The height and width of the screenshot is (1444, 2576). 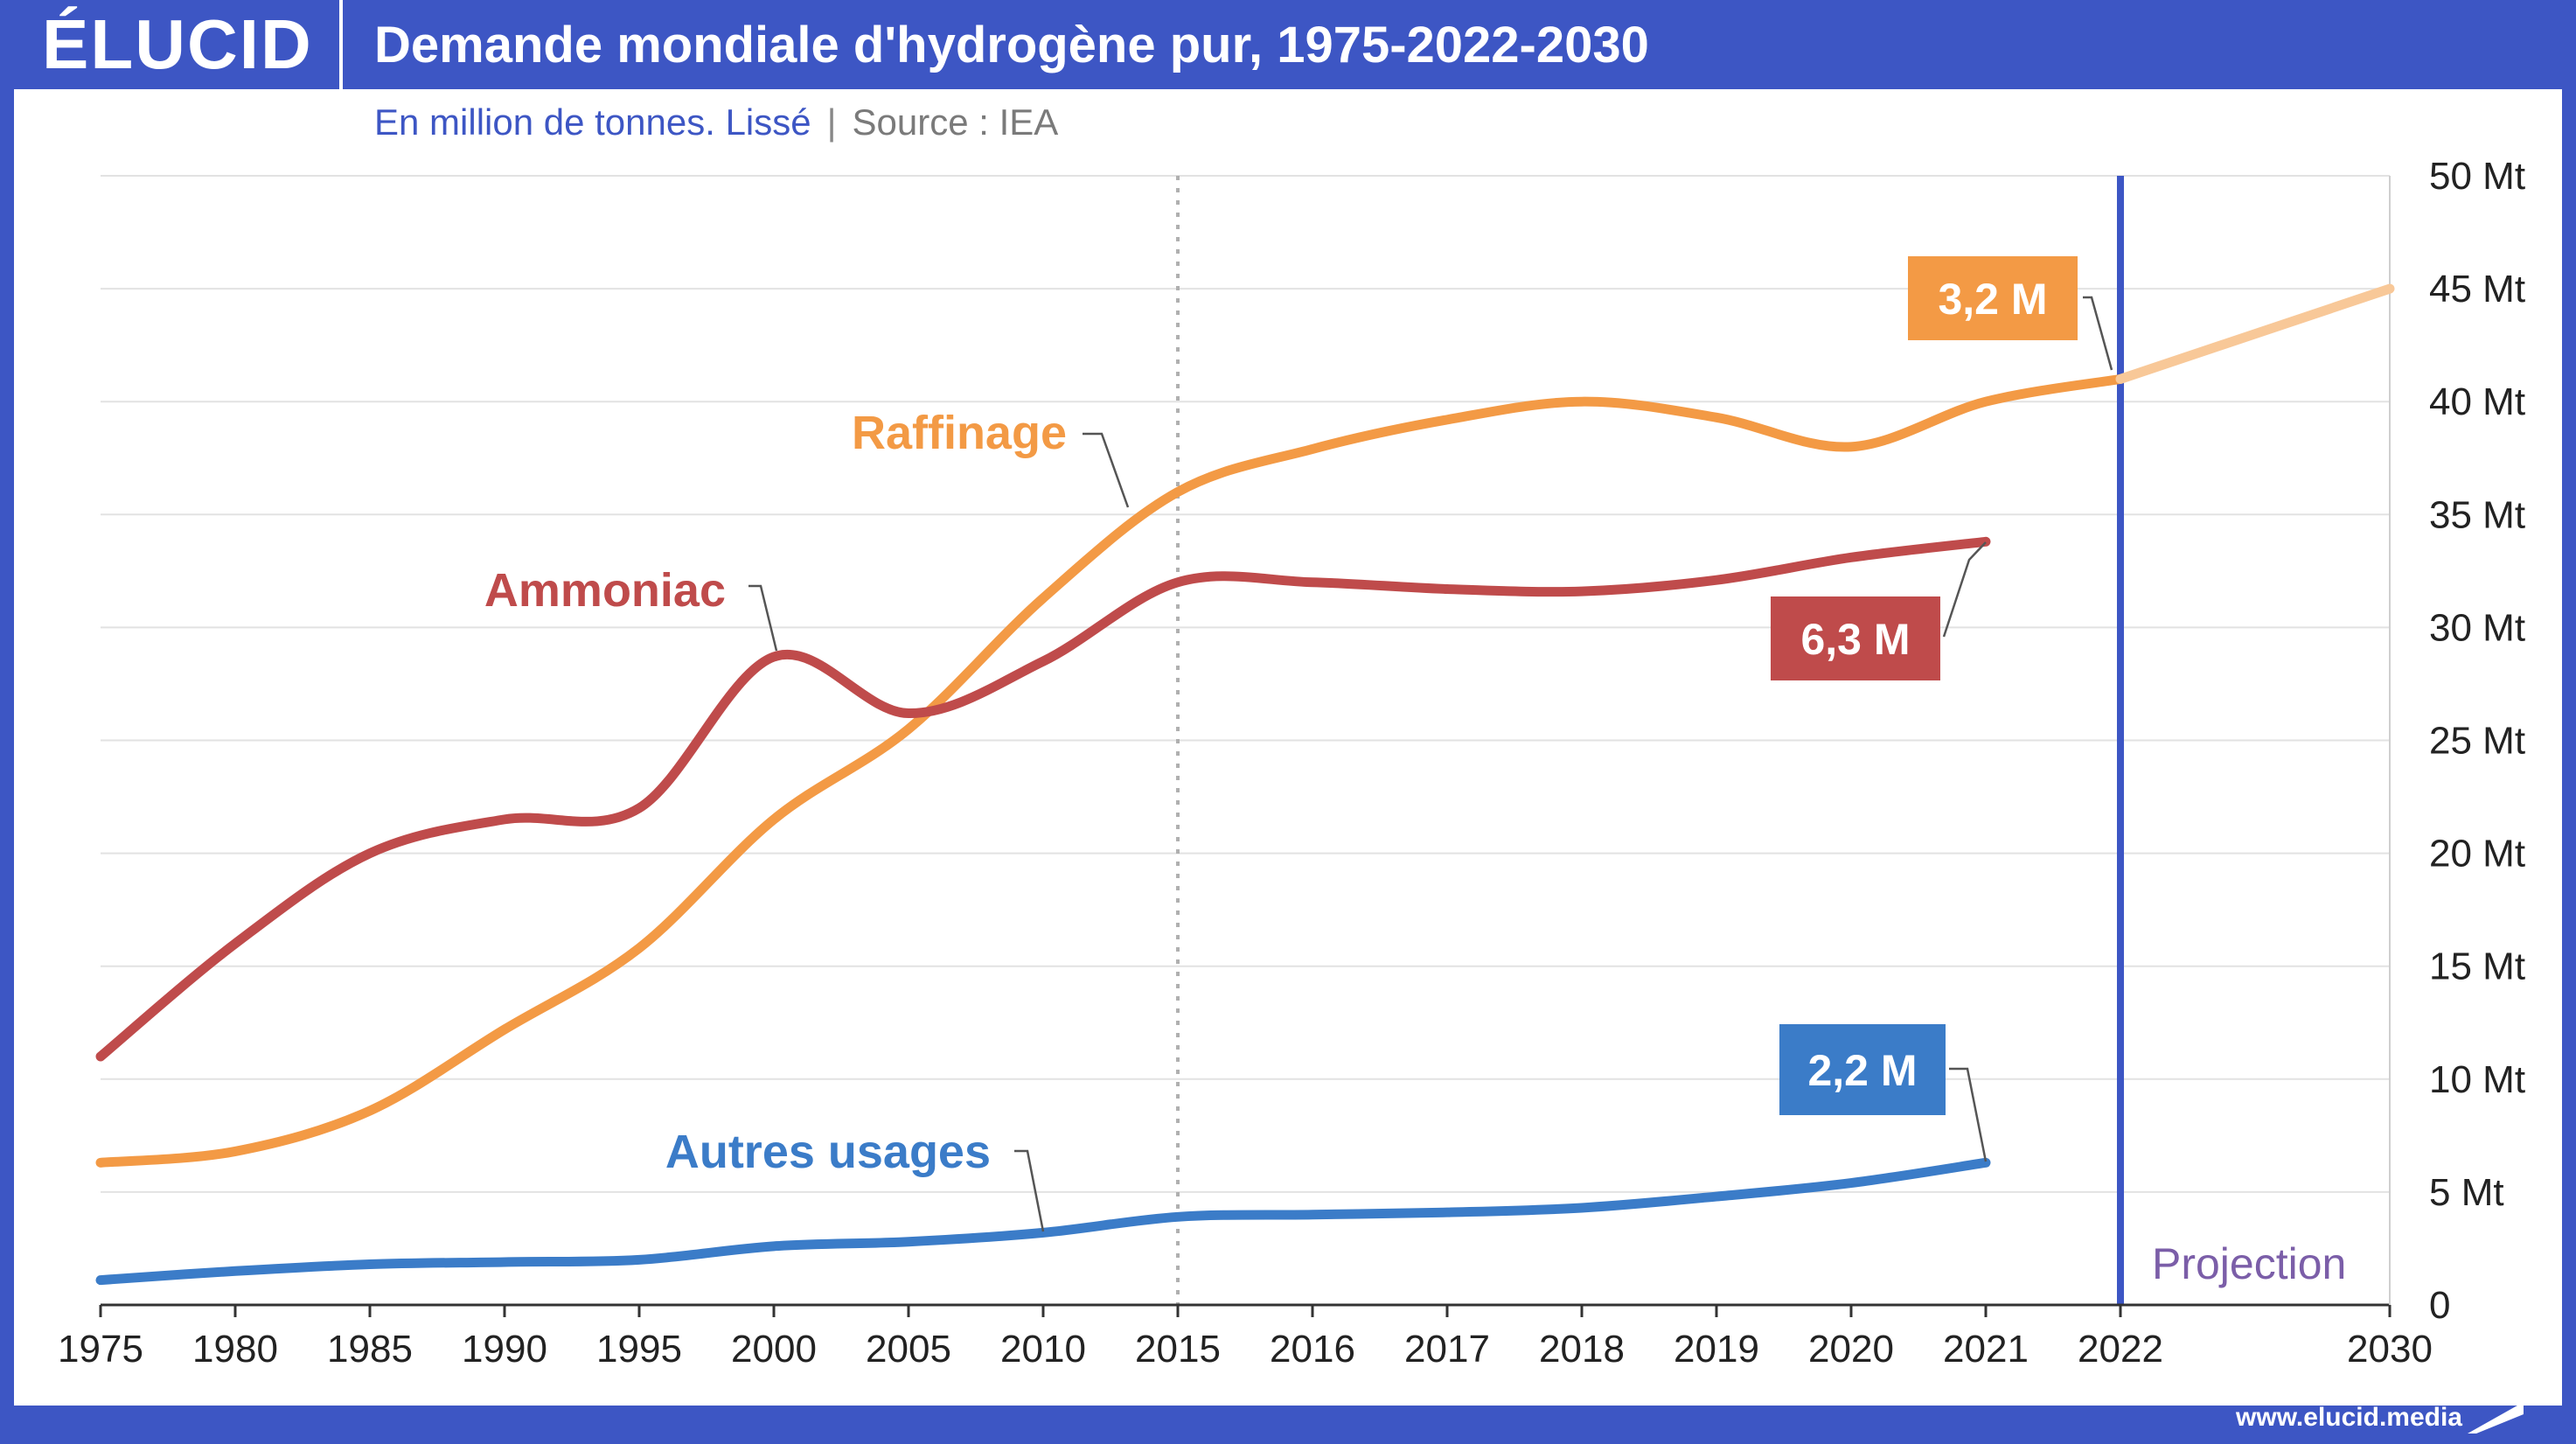 I want to click on callout-leader-autres, so click(x=1968, y=1114).